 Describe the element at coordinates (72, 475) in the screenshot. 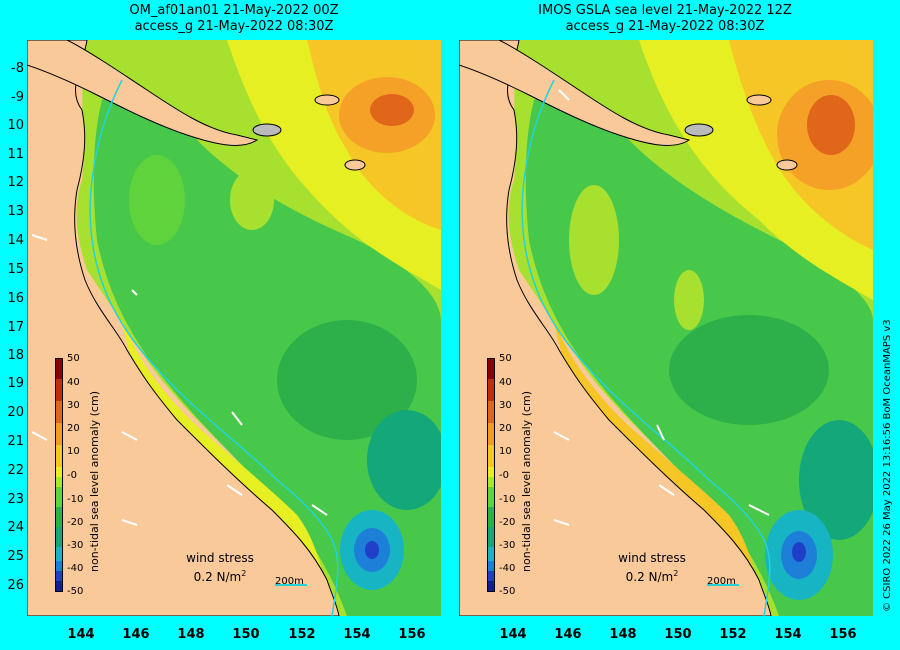

I see `cbar-tick: -0` at that location.